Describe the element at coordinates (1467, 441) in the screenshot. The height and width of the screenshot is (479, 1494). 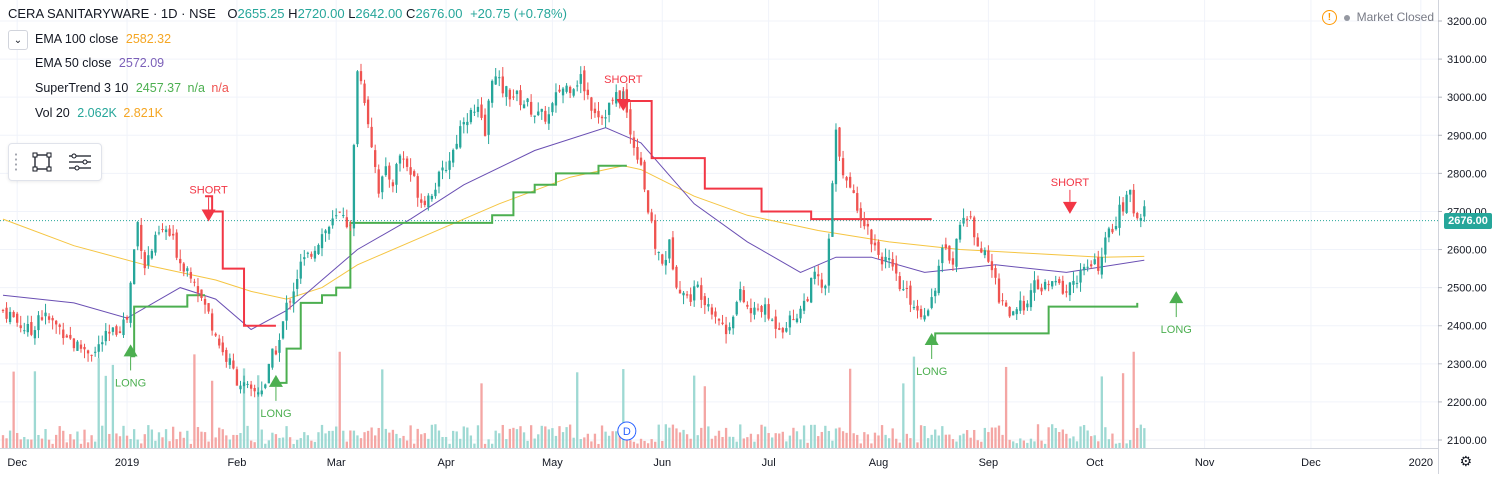
I see `price-tick-label: 2100.00` at that location.